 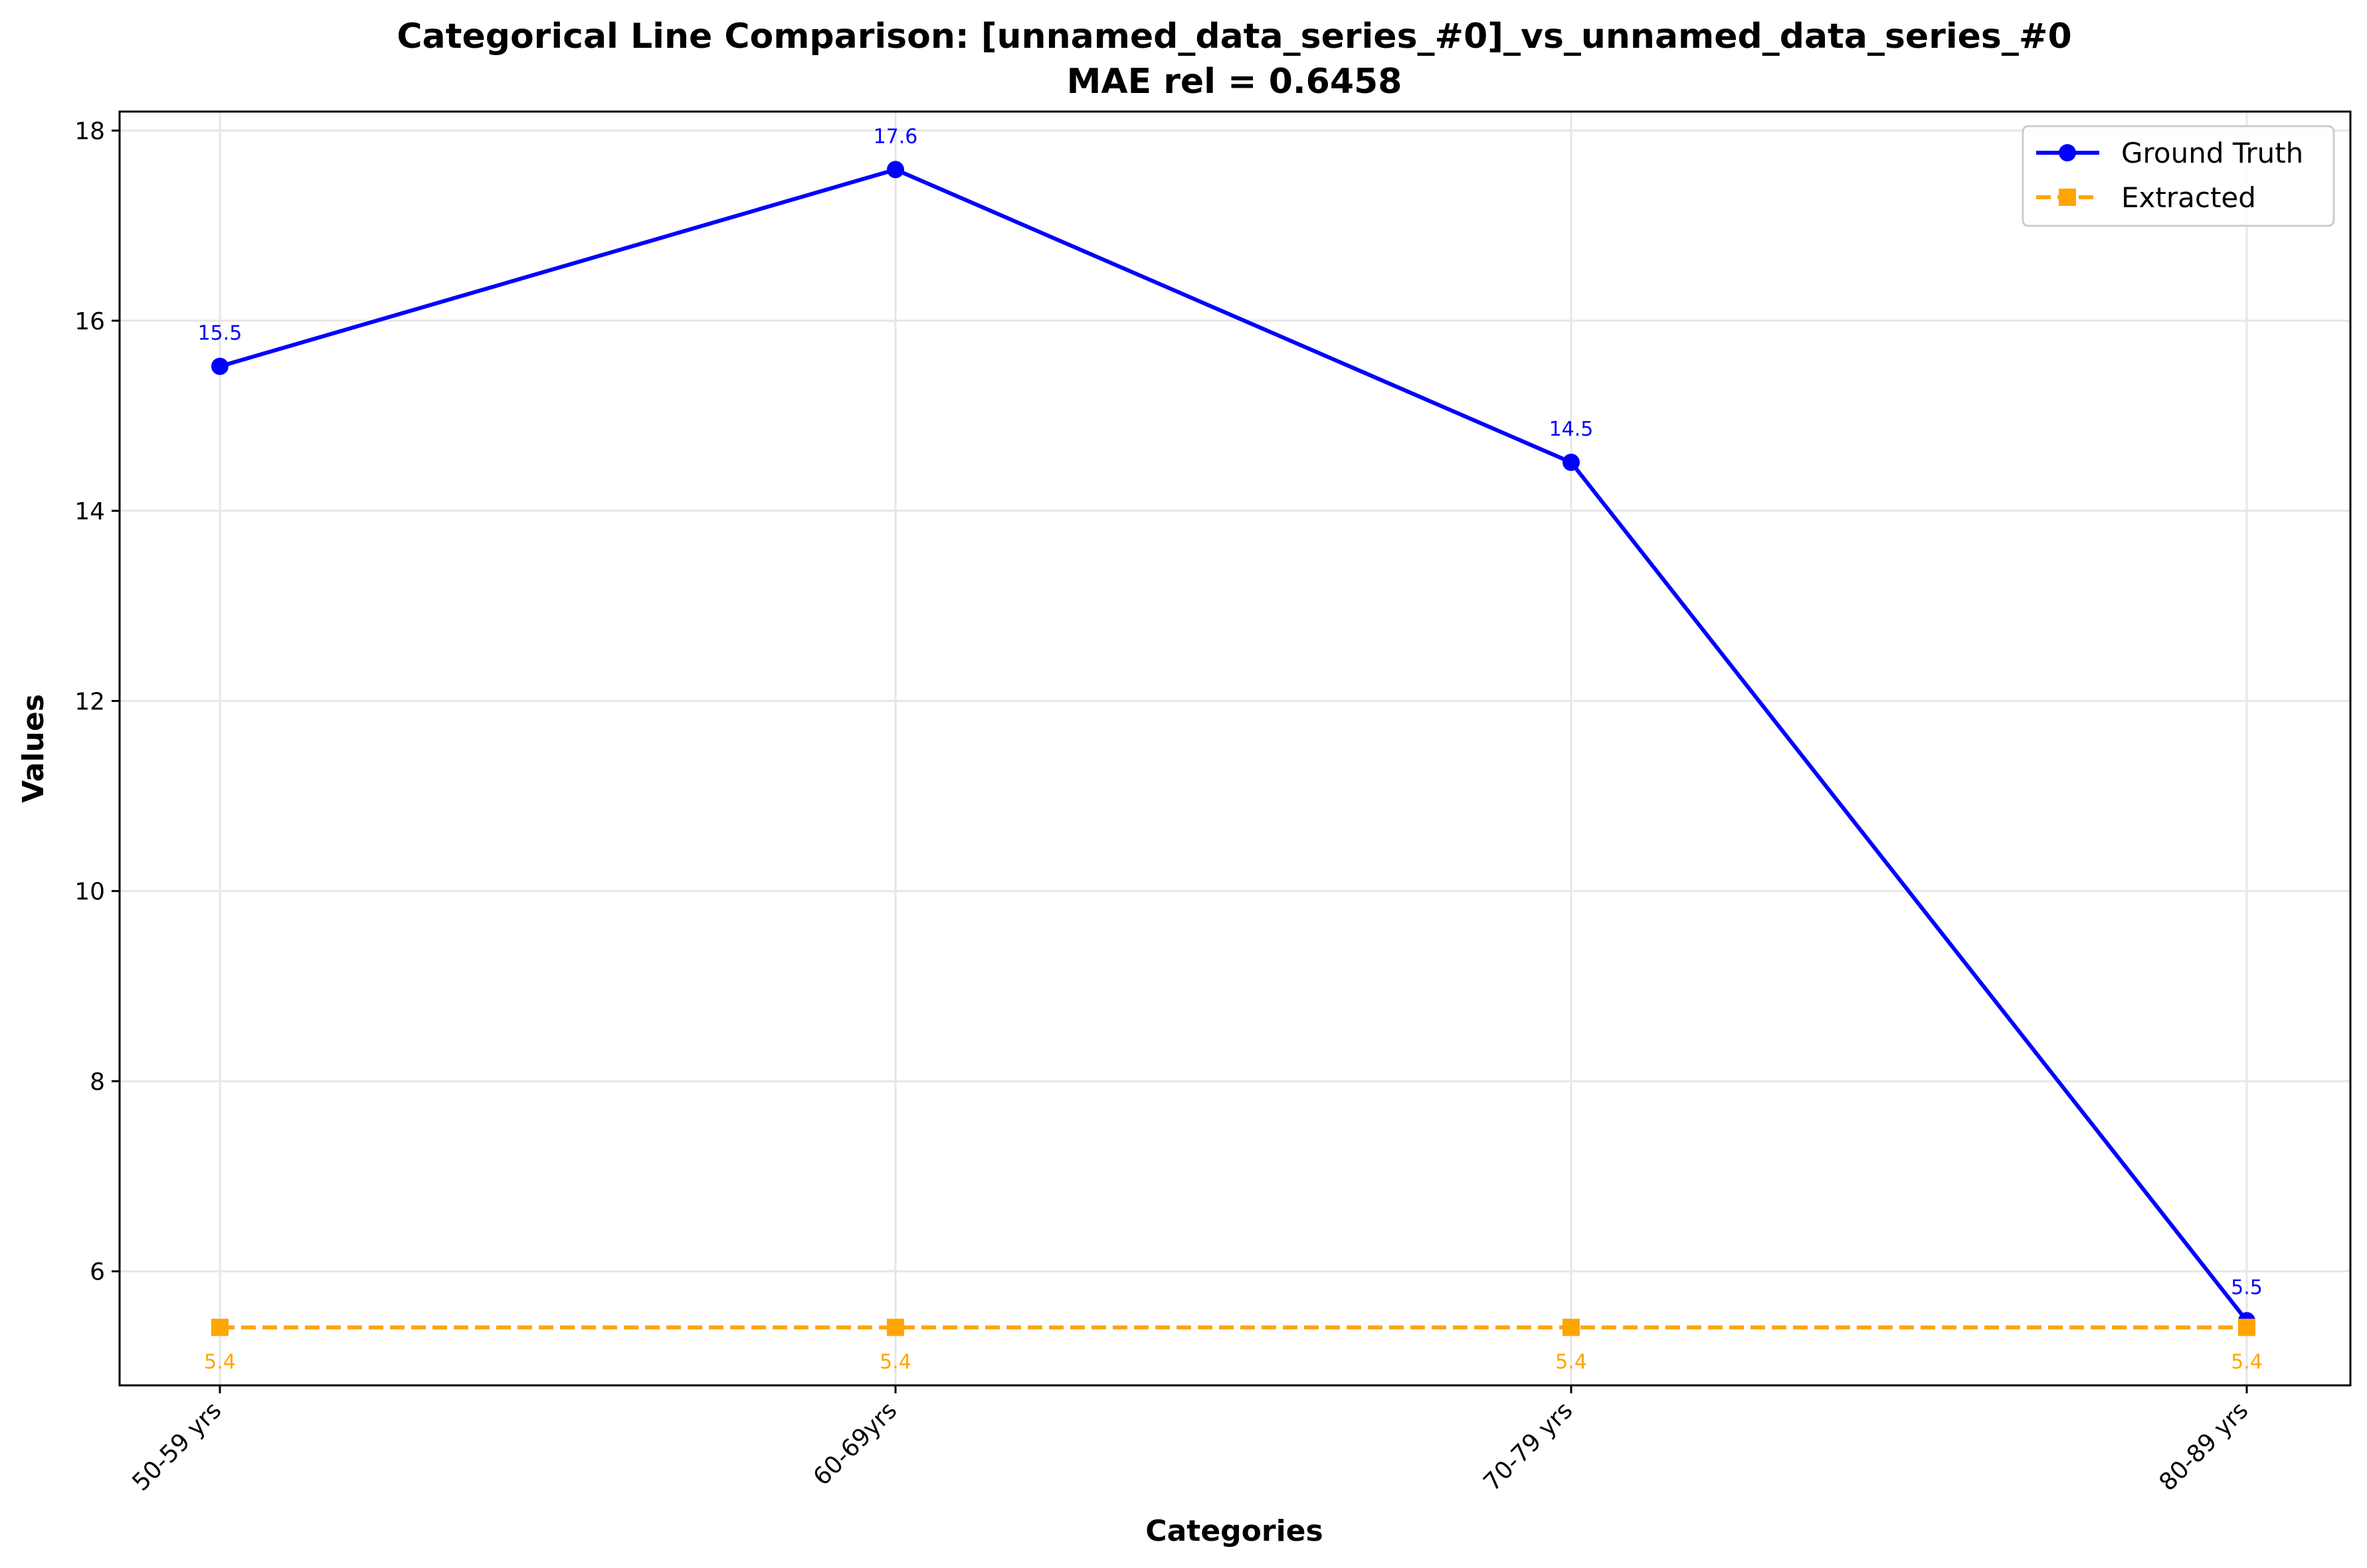 I want to click on data-label: 5.5, so click(x=2247, y=1288).